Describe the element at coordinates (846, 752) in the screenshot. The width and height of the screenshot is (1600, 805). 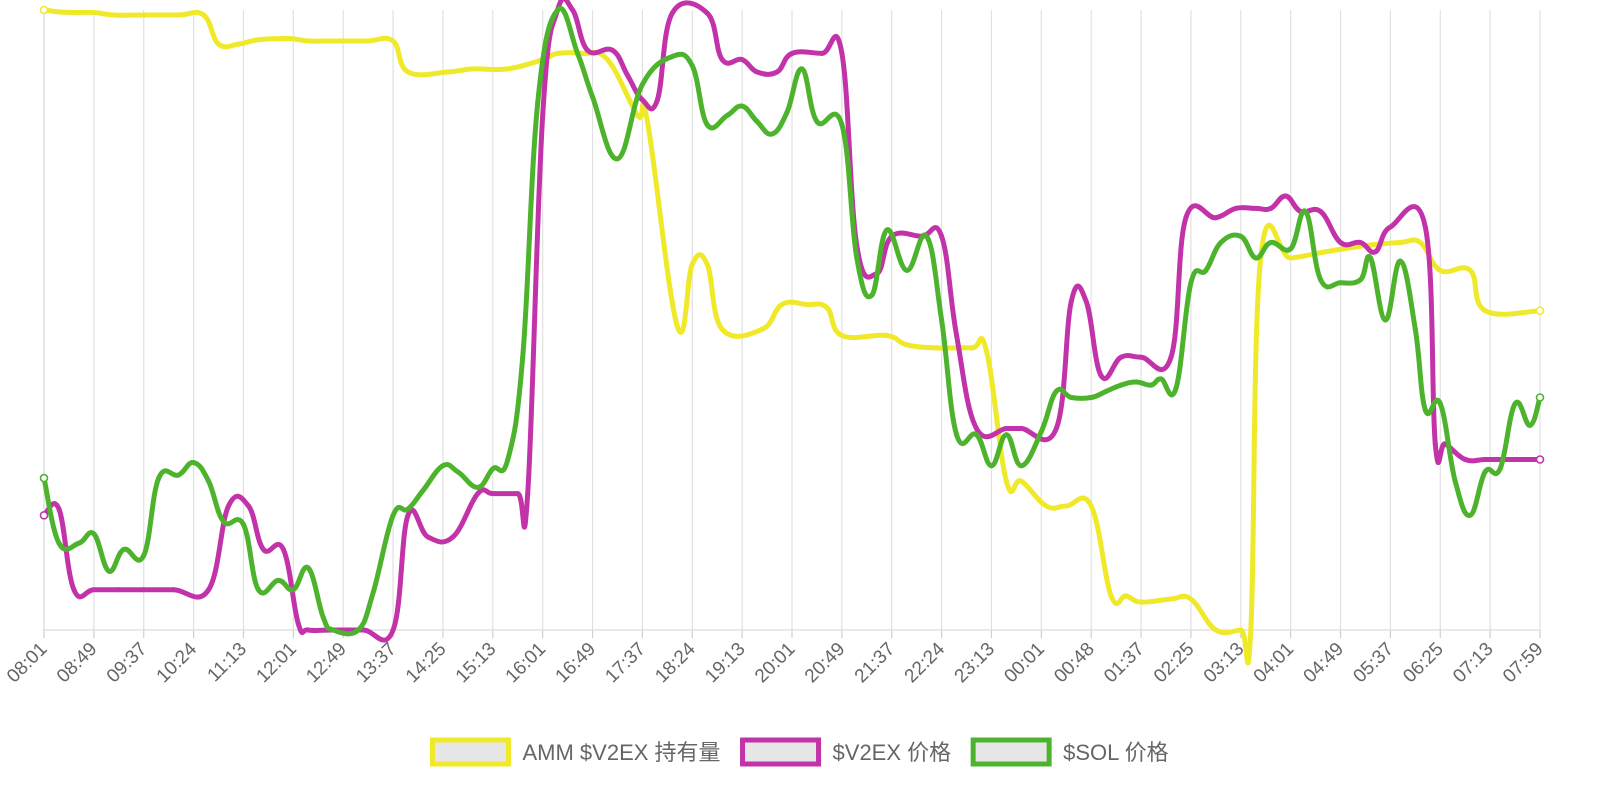
I see `legend-item-2: $V2EX 价格` at that location.